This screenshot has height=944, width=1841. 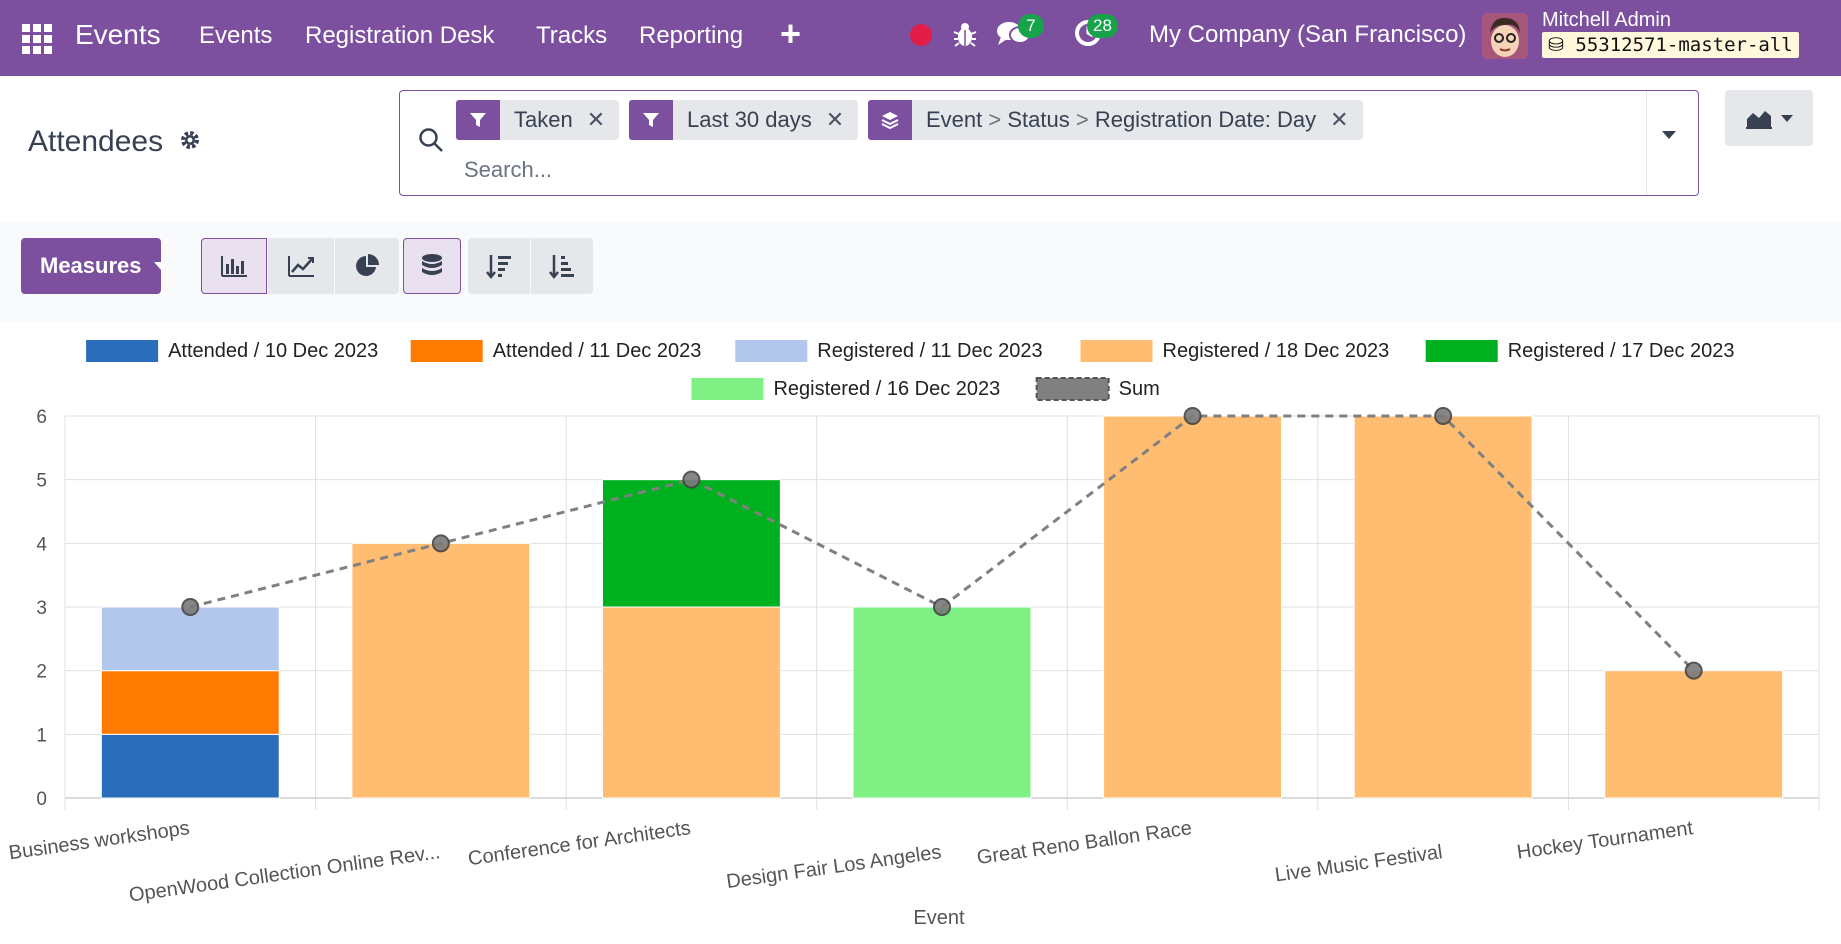 I want to click on gear-icon, so click(x=190, y=143).